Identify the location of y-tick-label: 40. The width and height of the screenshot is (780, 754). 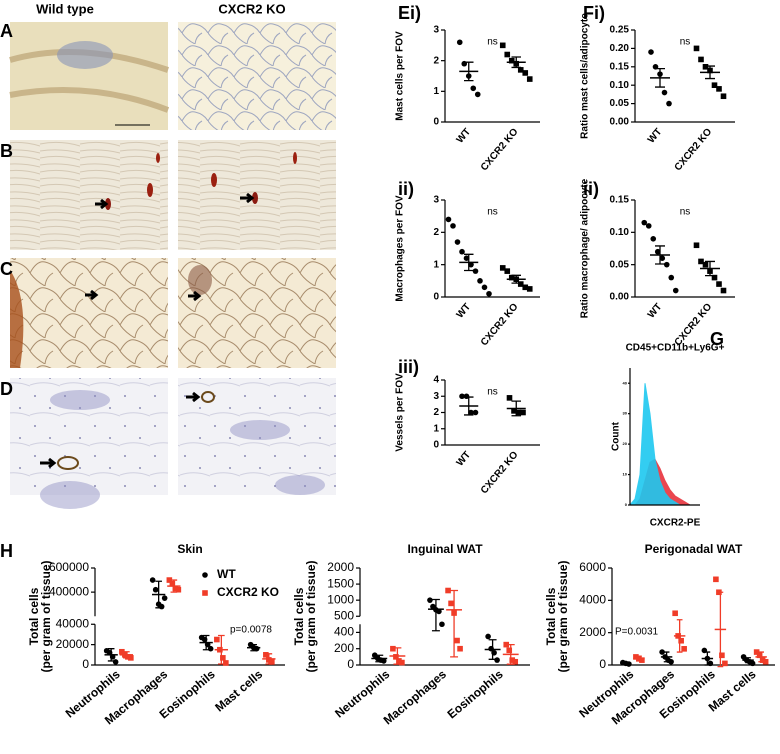
(625, 382).